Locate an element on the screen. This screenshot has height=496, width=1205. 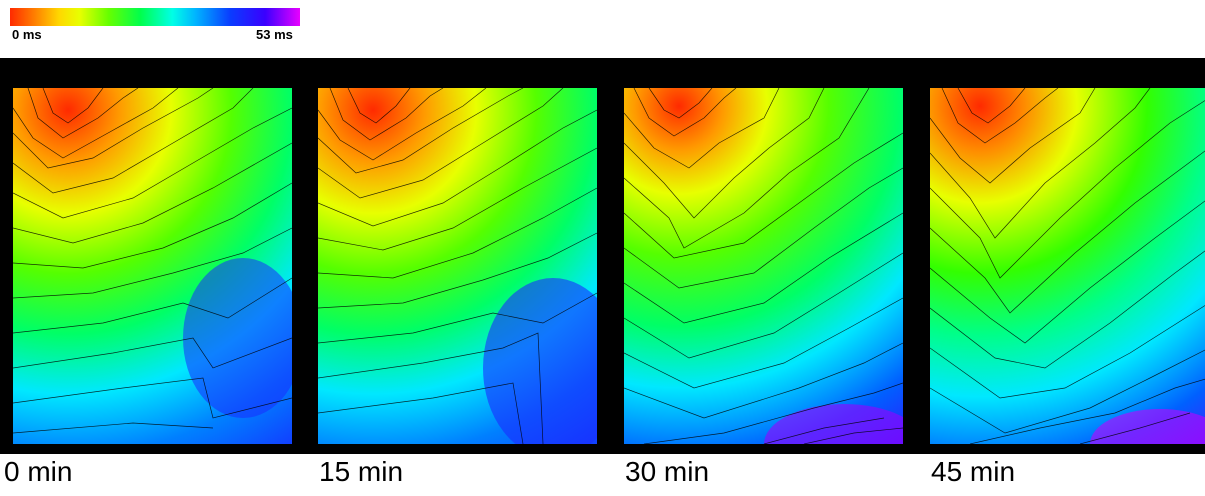
colorbar is located at coordinates (155, 17).